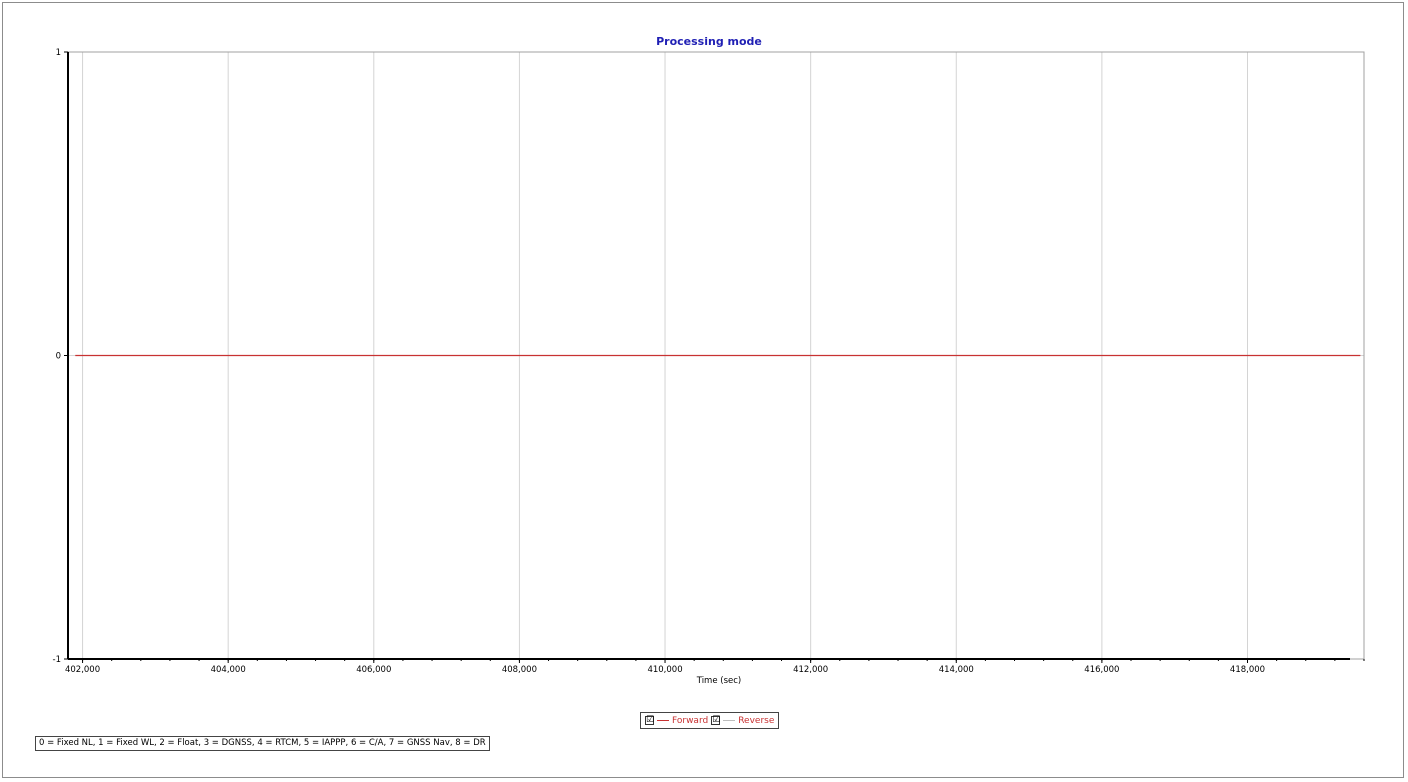 This screenshot has width=1408, height=782. I want to click on legend-item-reverse: ☑ Reverse, so click(742, 721).